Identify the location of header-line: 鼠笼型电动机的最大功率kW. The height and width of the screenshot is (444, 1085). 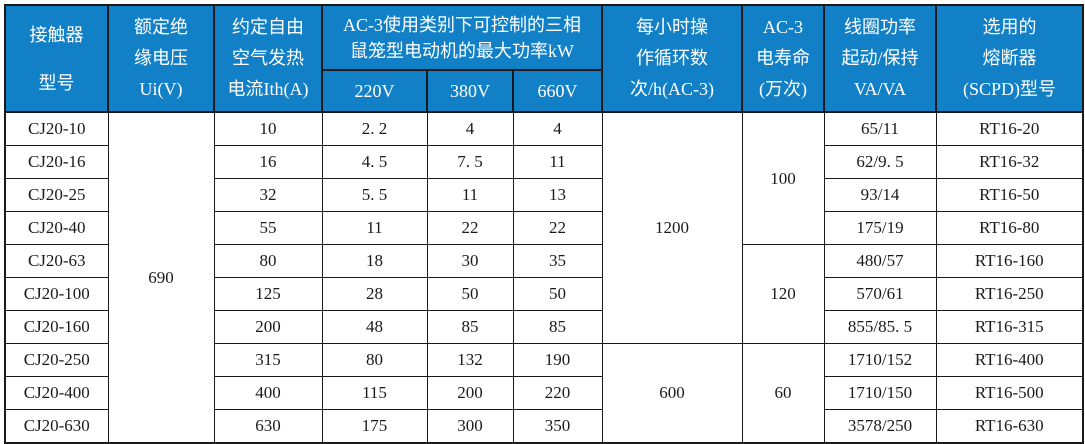
(462, 50).